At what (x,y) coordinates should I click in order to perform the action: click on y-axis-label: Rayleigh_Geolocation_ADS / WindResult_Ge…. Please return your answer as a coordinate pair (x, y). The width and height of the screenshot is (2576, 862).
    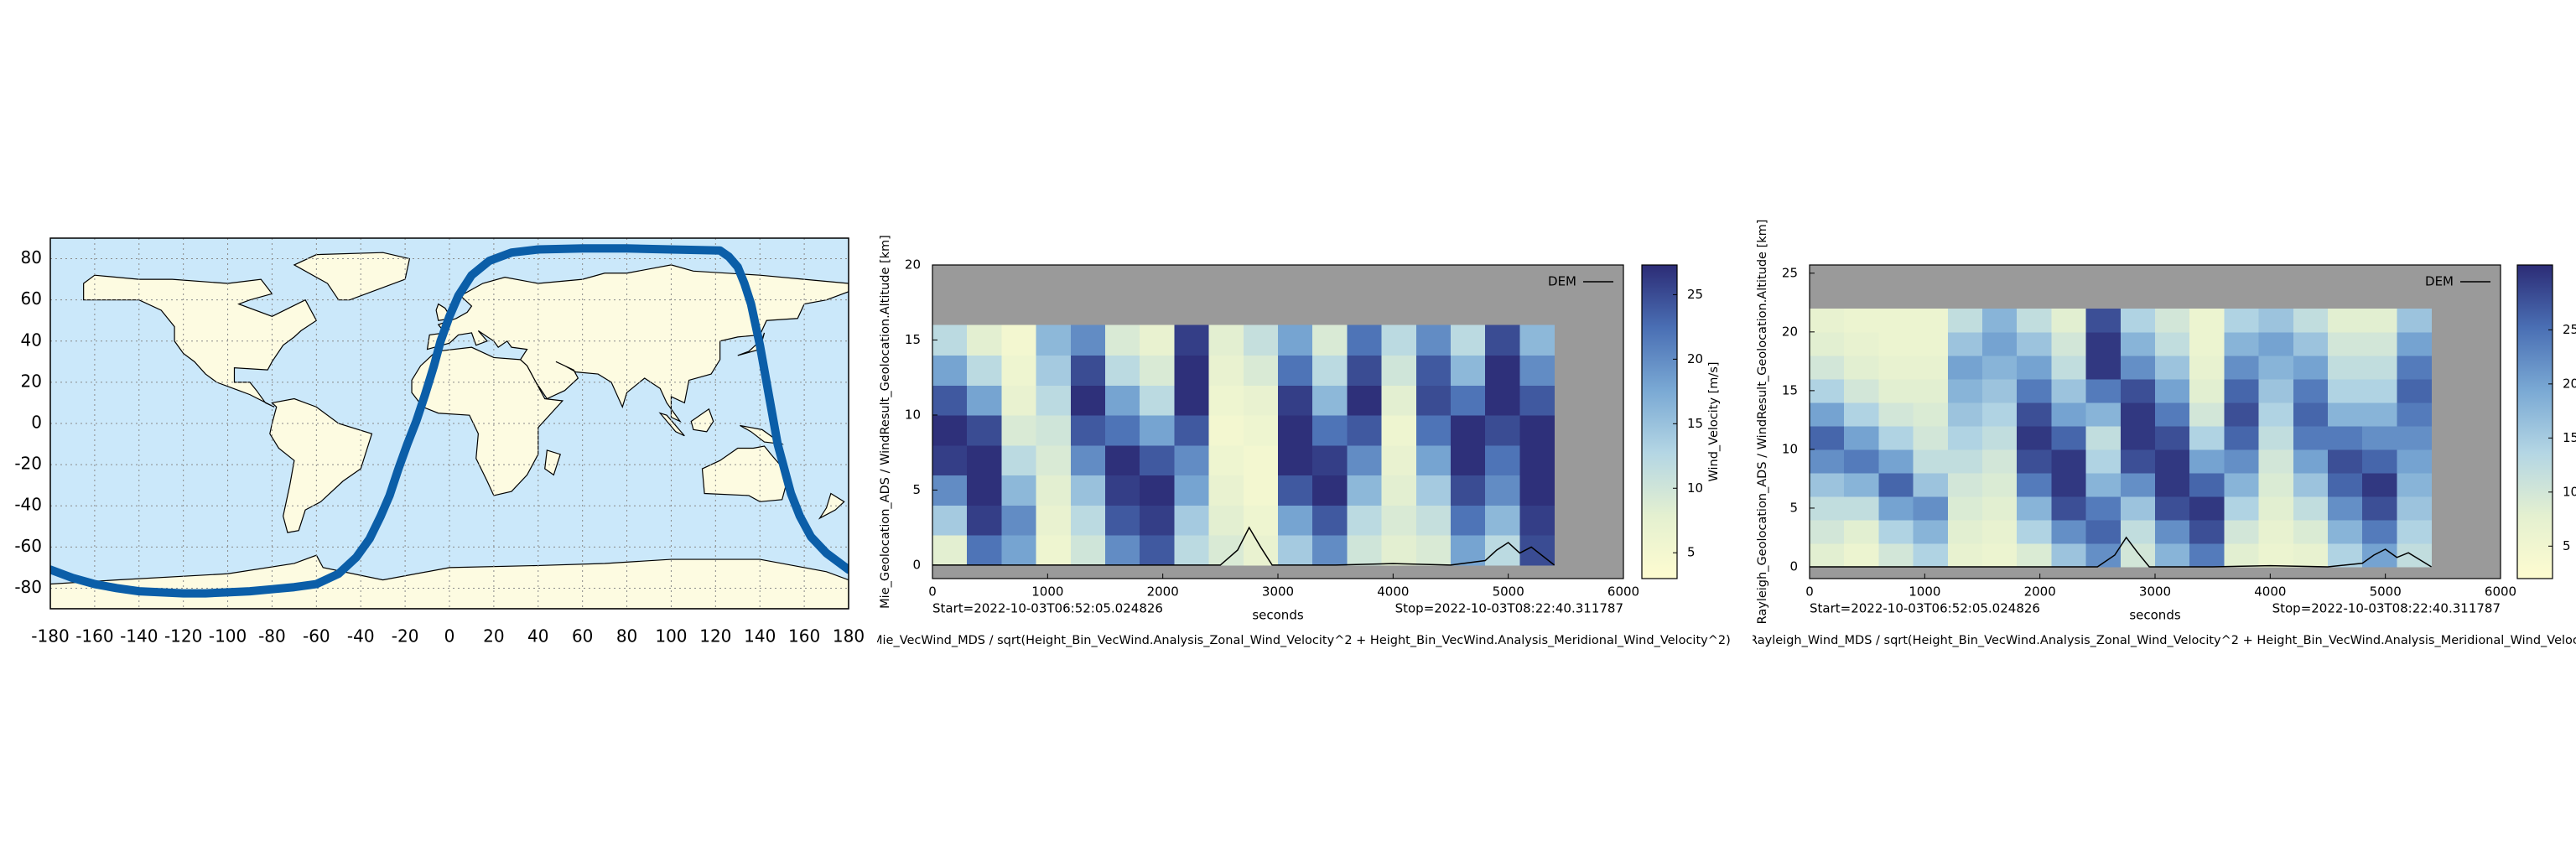
    Looking at the image, I should click on (1762, 422).